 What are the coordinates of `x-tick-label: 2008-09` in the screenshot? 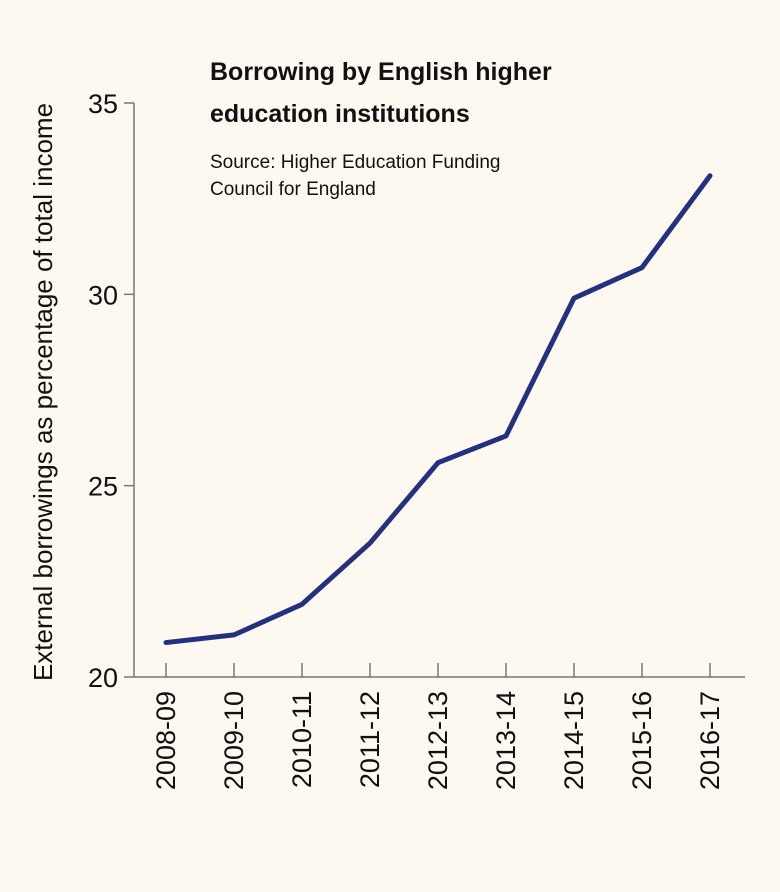 It's located at (166, 740).